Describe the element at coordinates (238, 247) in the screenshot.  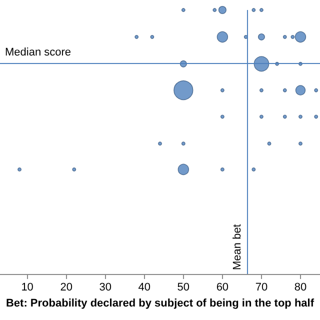
I see `ref-line-label: Mean bet` at that location.